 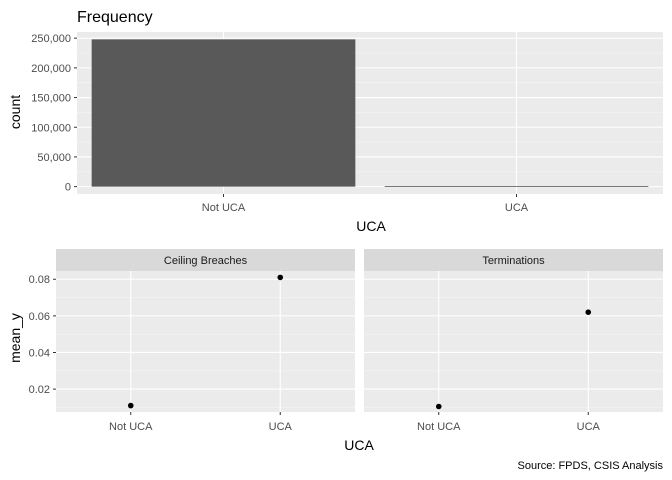 I want to click on facet-label-terminations: Terminations, so click(x=513, y=261).